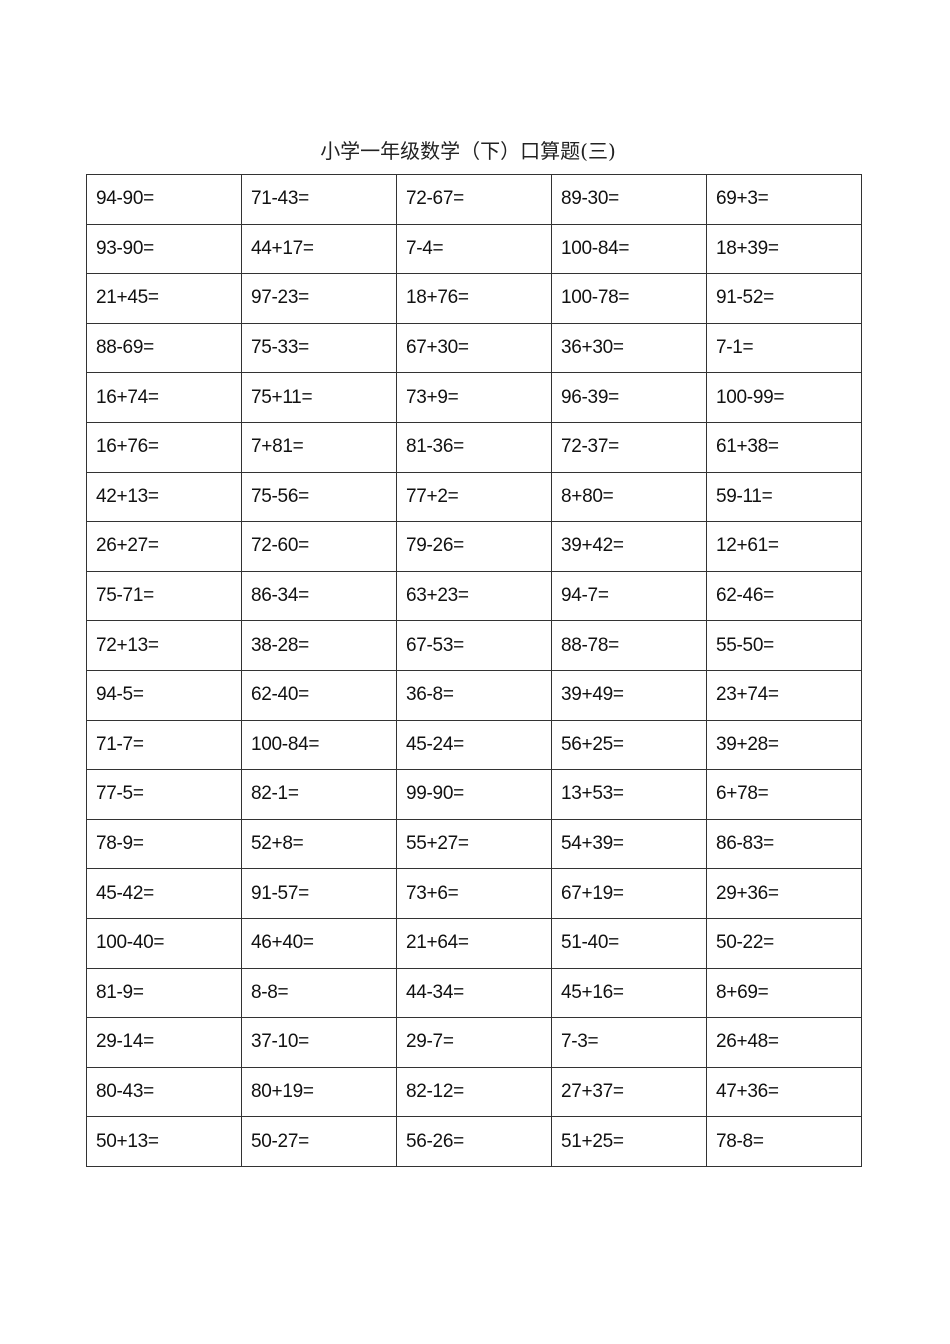 The height and width of the screenshot is (1344, 950). I want to click on problem-cell: 8+80=, so click(629, 497).